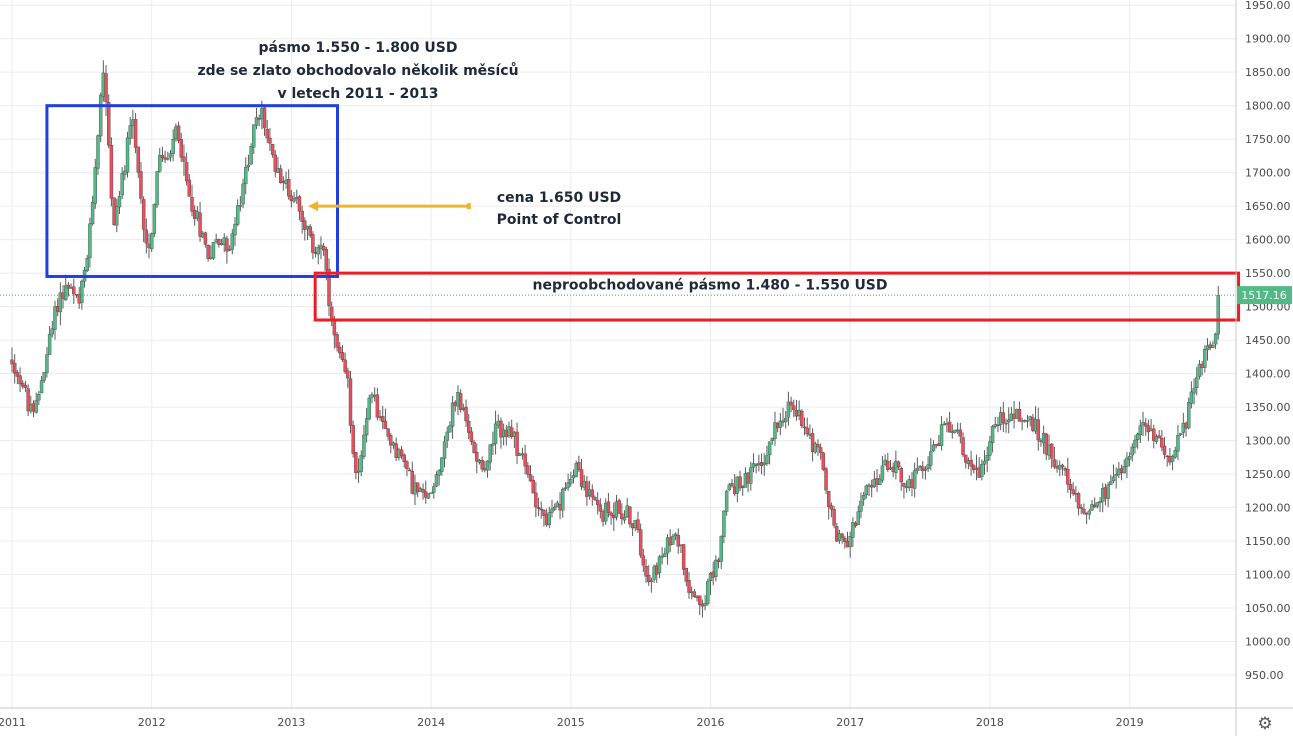 Image resolution: width=1293 pixels, height=740 pixels. I want to click on y-tick-label: 1300.00, so click(1268, 441).